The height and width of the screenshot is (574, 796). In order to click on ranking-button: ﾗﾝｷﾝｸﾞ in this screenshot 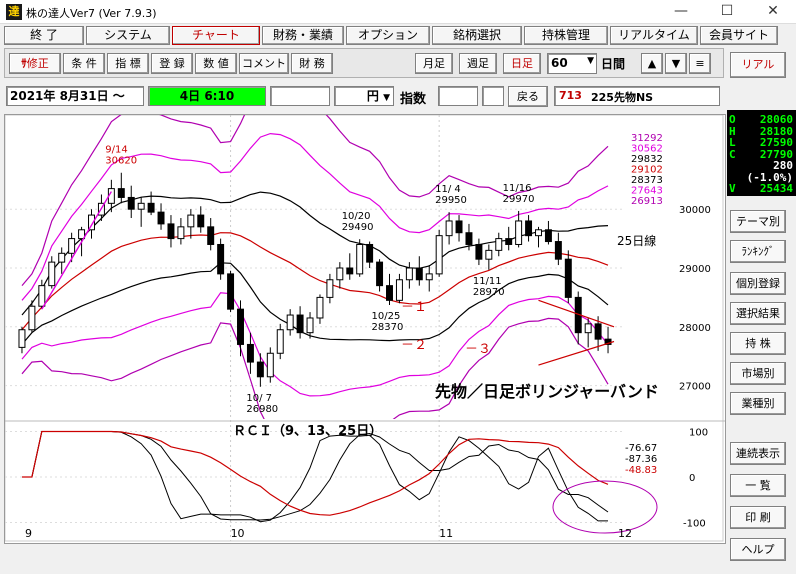, I will do `click(758, 251)`.